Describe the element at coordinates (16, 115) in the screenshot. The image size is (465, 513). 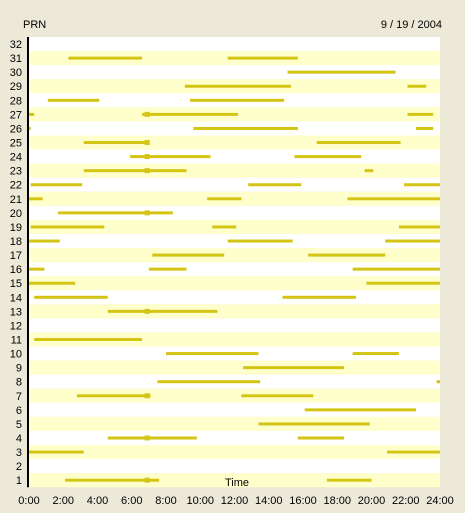
I see `prn-tick-label: 27` at that location.